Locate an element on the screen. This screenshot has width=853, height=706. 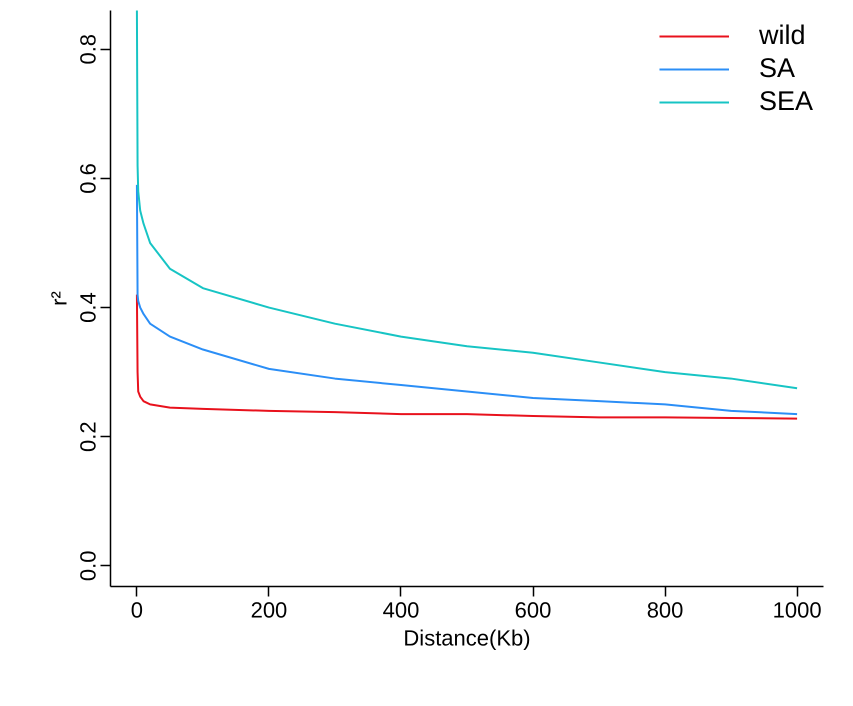
y-tick-label: 0.4 is located at coordinates (88, 307).